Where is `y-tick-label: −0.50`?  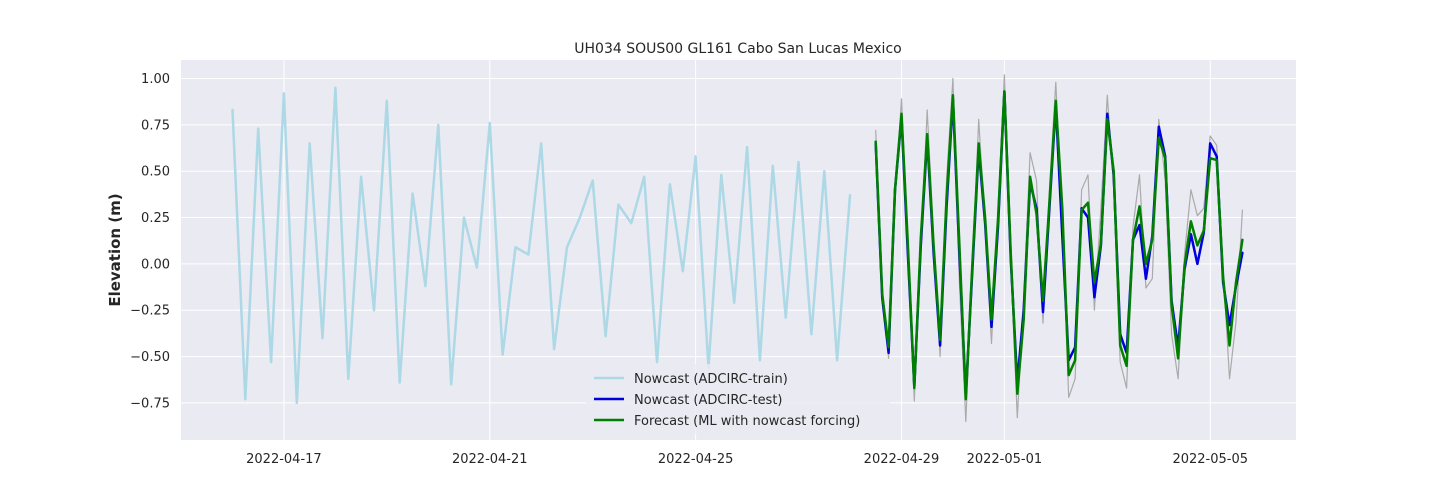
y-tick-label: −0.50 is located at coordinates (150, 357).